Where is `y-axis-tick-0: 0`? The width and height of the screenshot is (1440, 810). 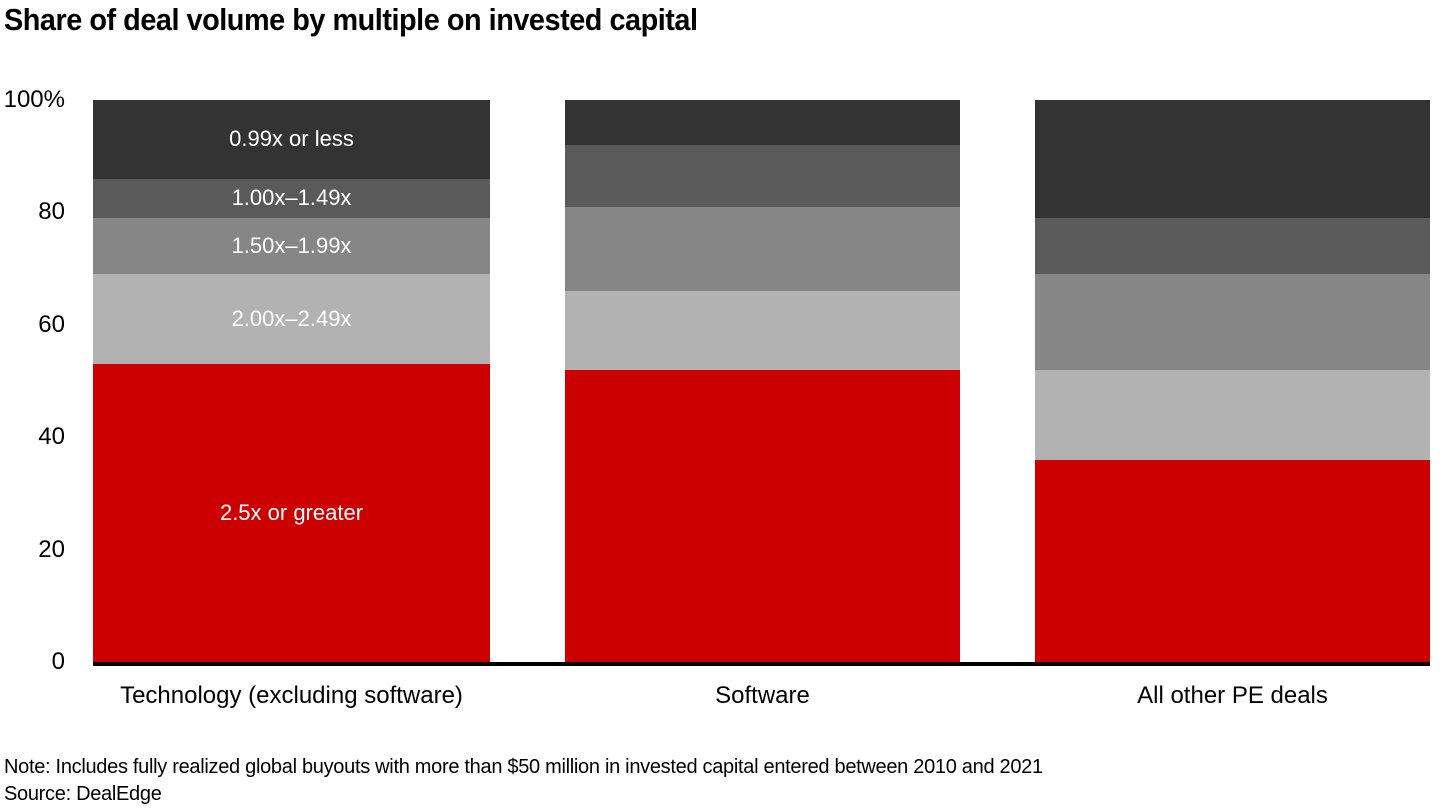 y-axis-tick-0: 0 is located at coordinates (58, 661).